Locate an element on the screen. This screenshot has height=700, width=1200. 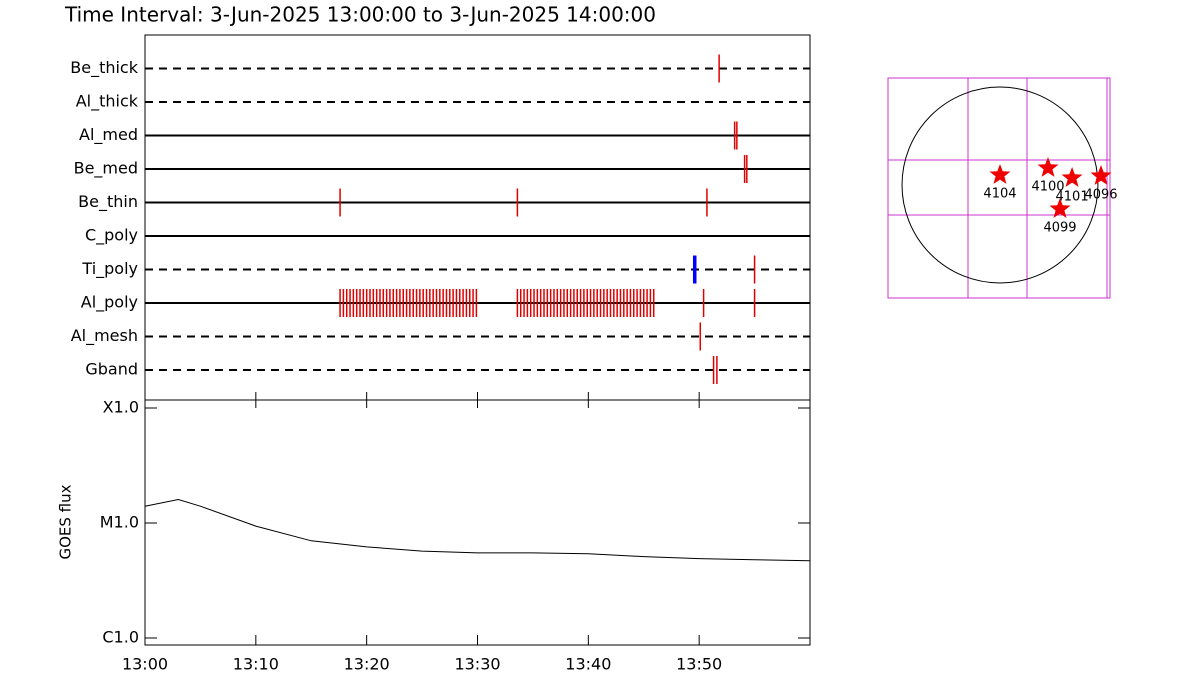
row-label: Al_med is located at coordinates (108, 135).